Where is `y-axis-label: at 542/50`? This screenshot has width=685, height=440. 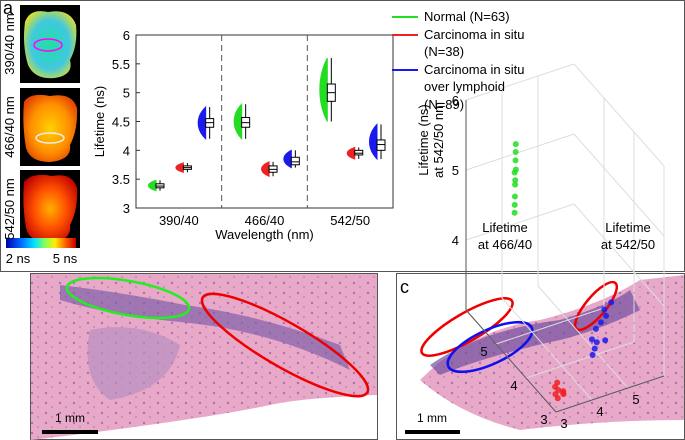 y-axis-label: at 542/50 is located at coordinates (628, 244).